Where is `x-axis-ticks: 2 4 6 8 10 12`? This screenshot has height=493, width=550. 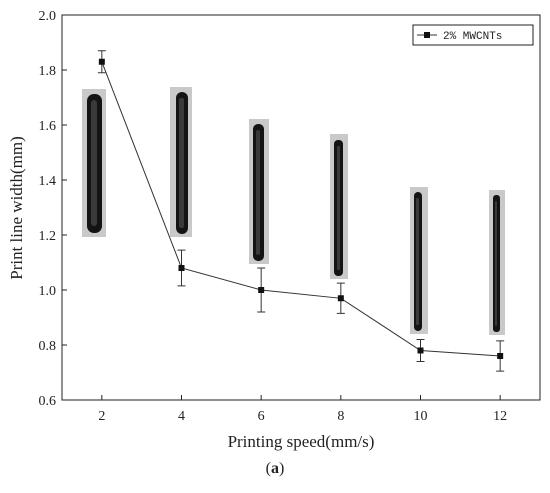
x-axis-ticks: 2 4 6 8 10 12 is located at coordinates (302, 409).